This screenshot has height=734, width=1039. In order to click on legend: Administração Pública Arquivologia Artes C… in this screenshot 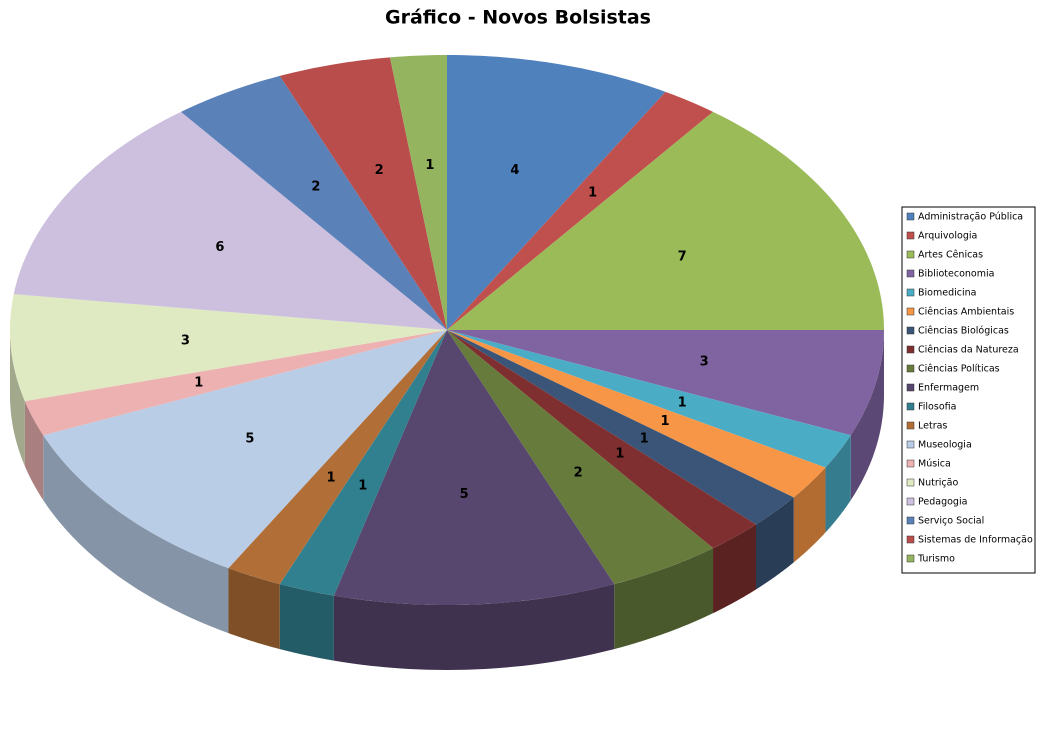, I will do `click(969, 388)`.